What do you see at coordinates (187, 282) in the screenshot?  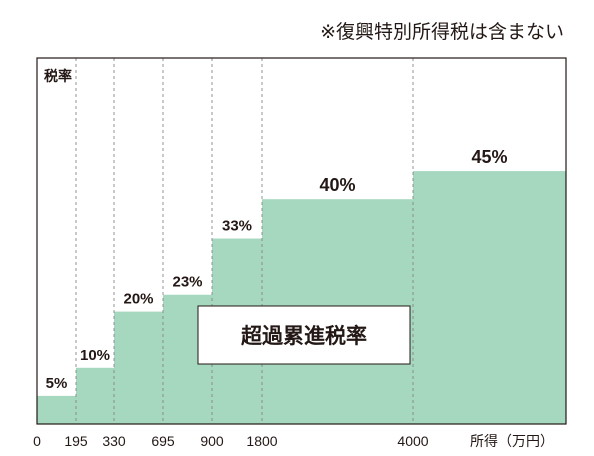 I see `rate-label-4: 23%` at bounding box center [187, 282].